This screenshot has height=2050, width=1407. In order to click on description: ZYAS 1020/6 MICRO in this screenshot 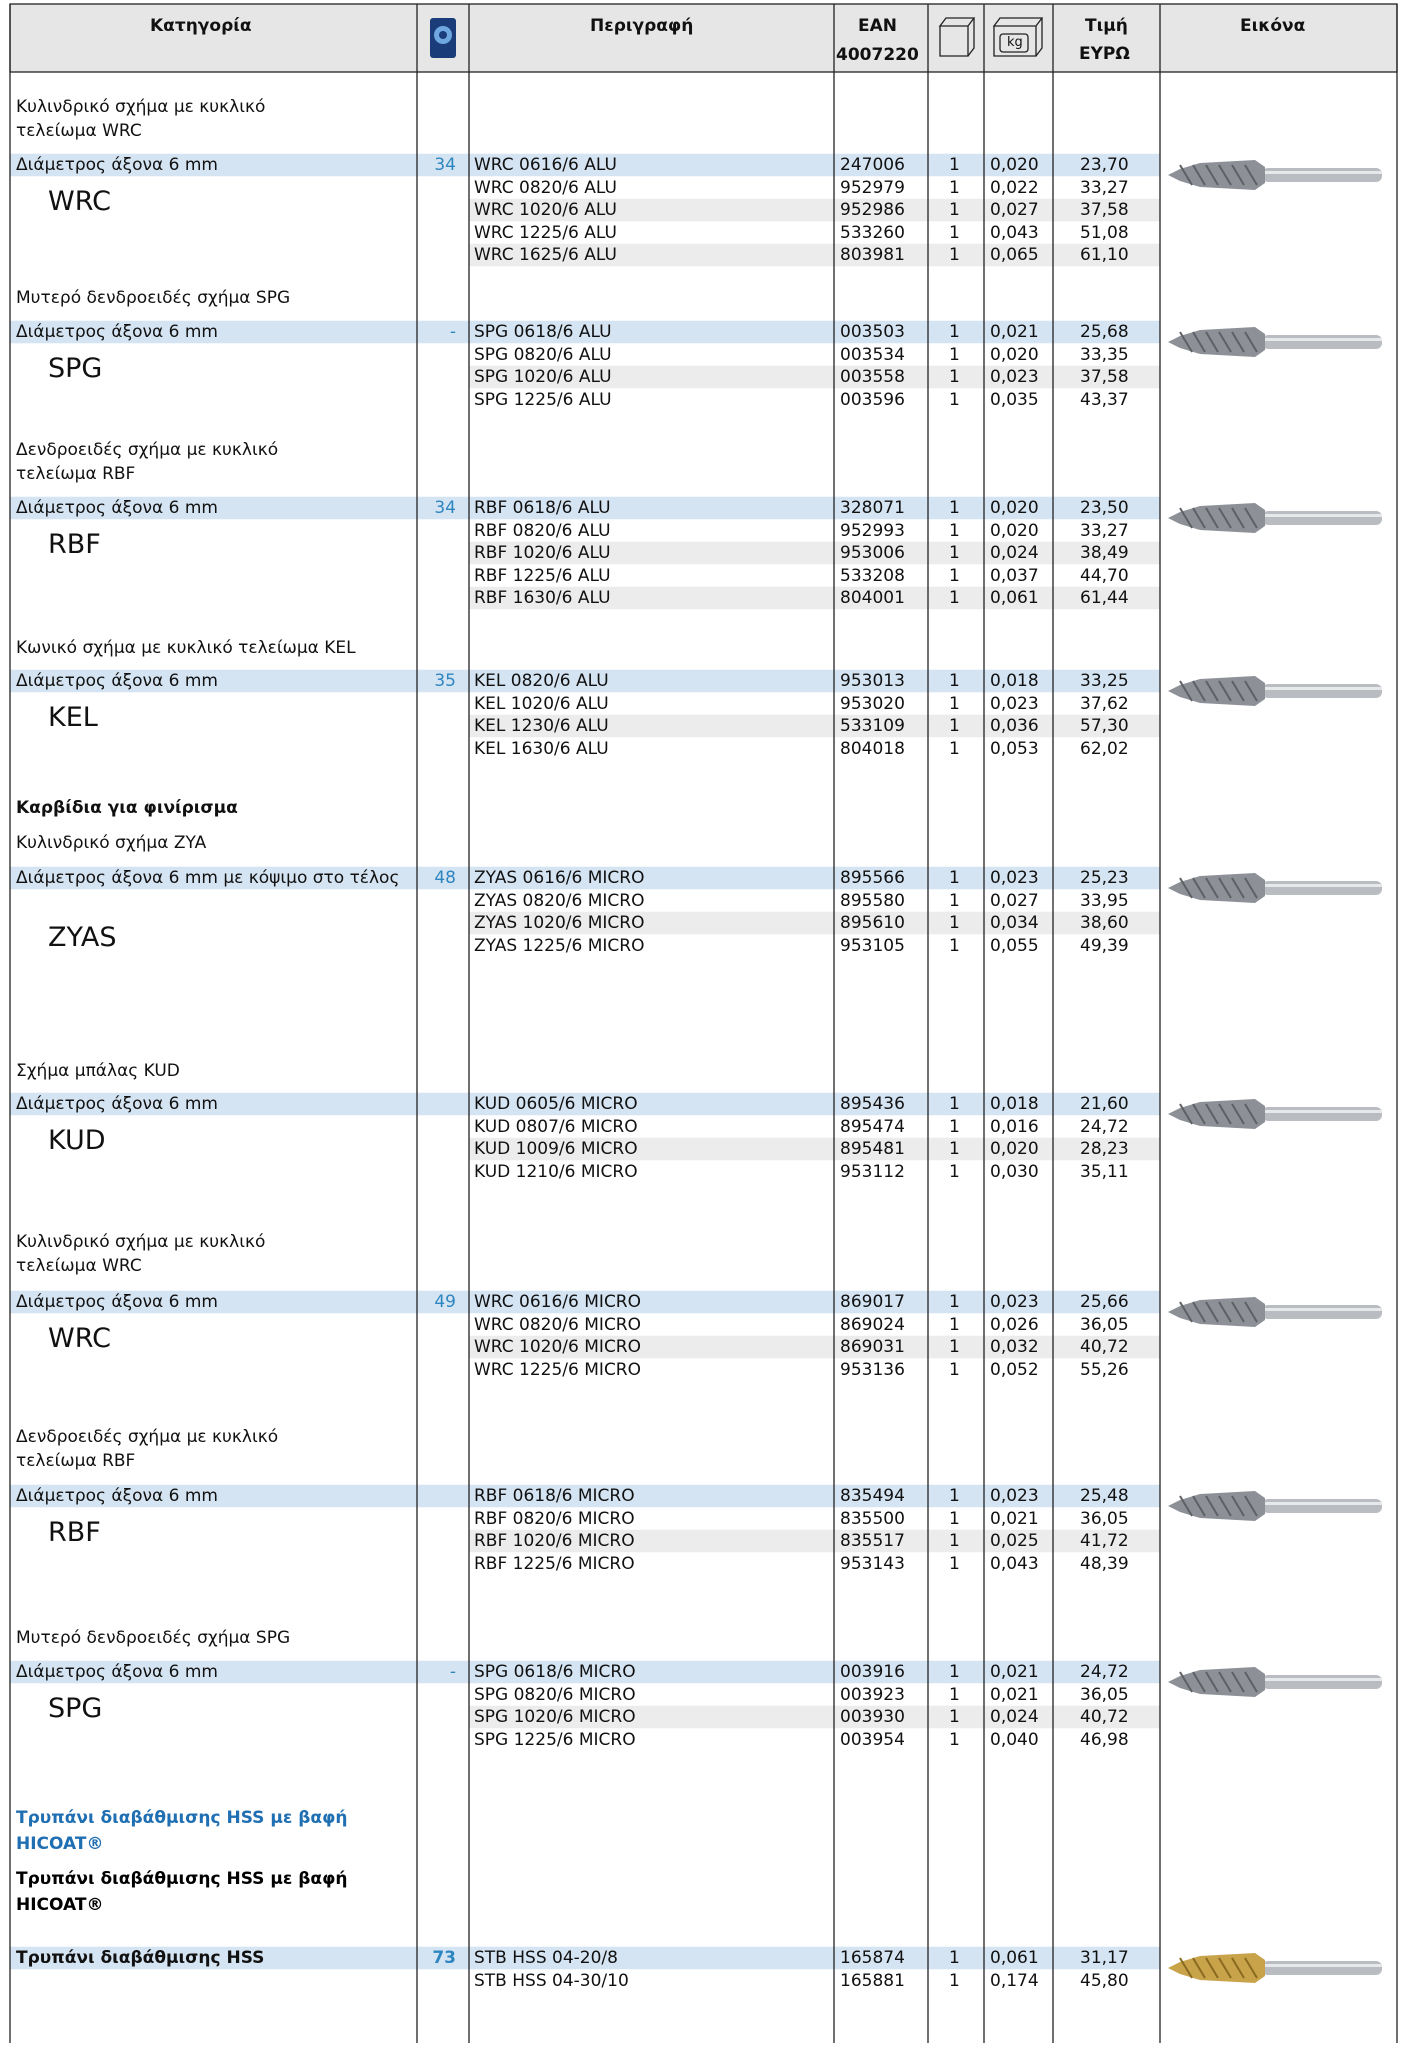, I will do `click(559, 923)`.